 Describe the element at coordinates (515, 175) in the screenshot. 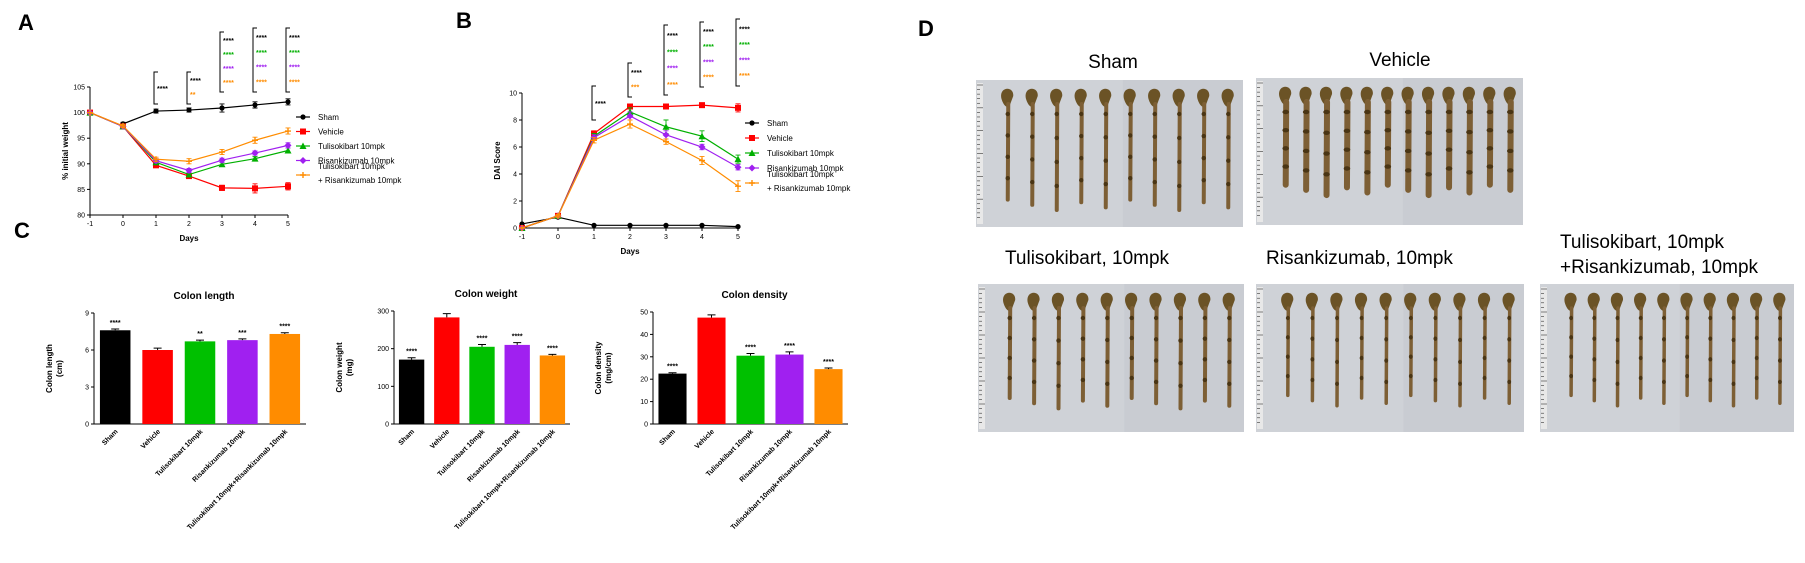

I see `y-tick-label: 4` at that location.